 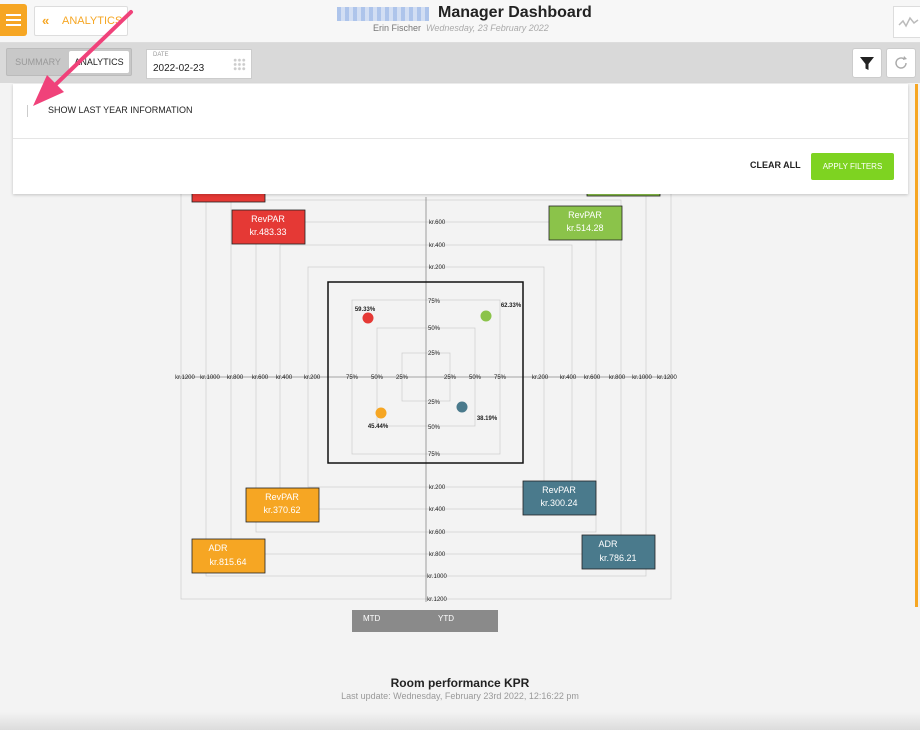 I want to click on revpar-value: kr.300.24, so click(x=558, y=503).